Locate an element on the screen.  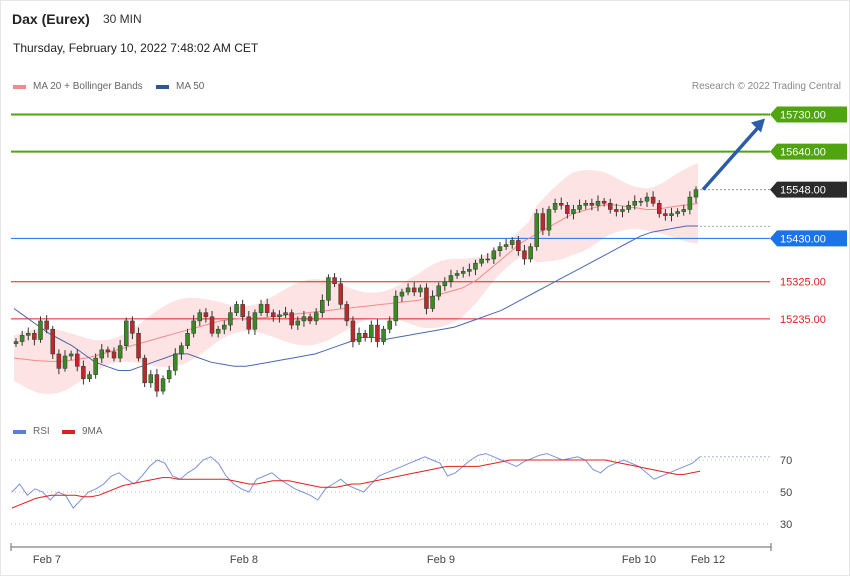
legend-swatch-ma50 is located at coordinates (162, 86).